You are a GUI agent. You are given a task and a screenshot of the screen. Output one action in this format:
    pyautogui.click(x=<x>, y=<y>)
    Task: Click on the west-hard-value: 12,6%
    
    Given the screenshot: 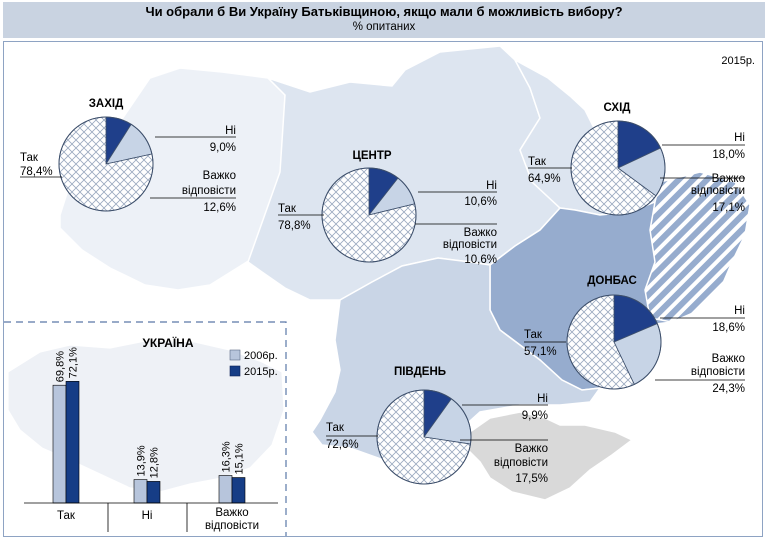 What is the action you would take?
    pyautogui.click(x=219, y=208)
    